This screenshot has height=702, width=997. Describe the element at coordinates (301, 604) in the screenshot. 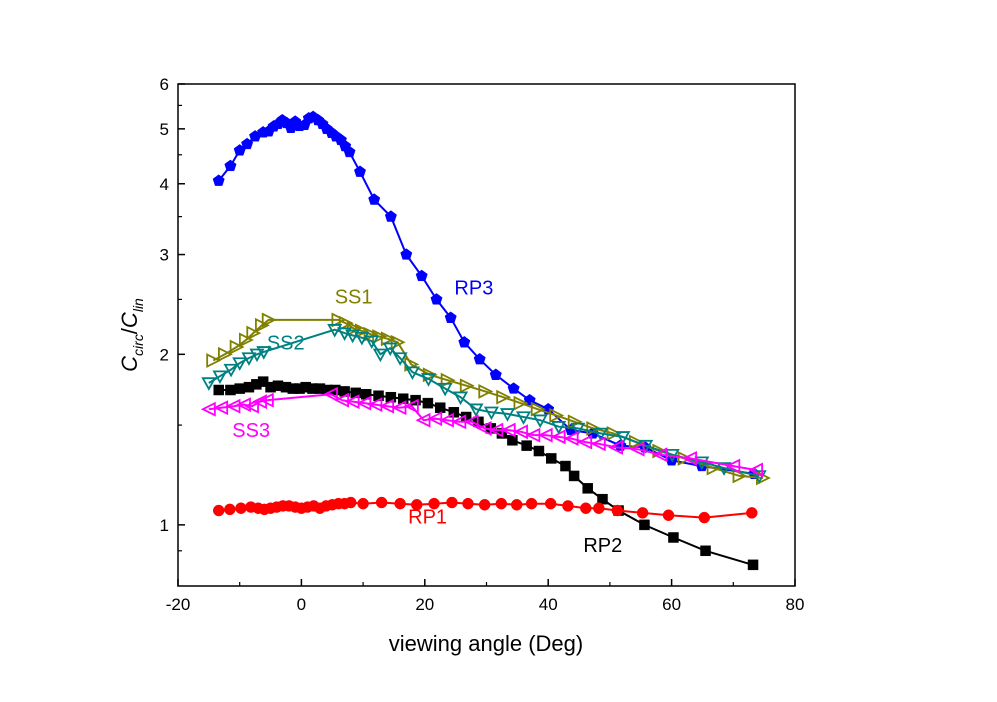

I see `x-tick-label: 0` at that location.